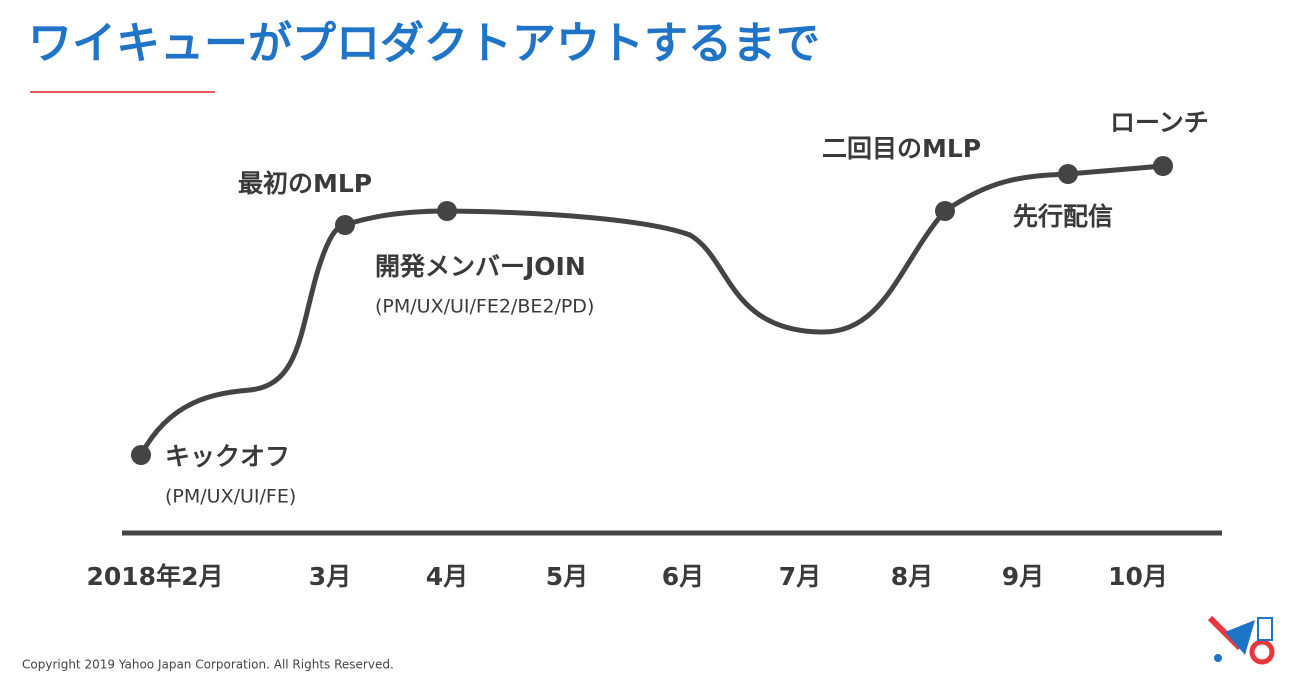 Image resolution: width=1300 pixels, height=697 pixels. I want to click on milestone-label: 開発メンバーJOIN, so click(480, 266).